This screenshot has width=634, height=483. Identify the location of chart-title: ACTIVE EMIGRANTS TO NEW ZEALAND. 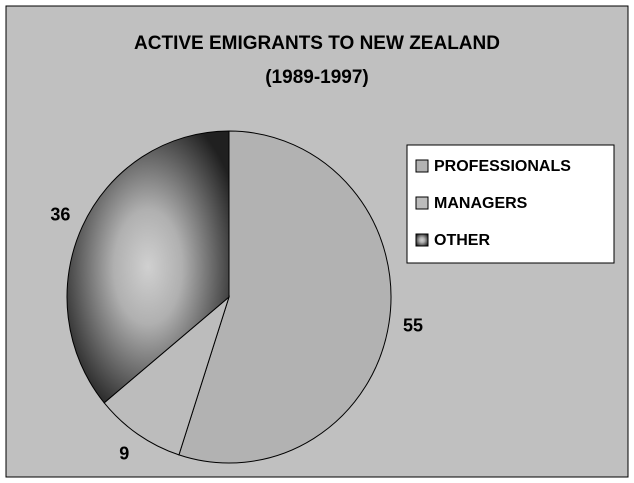
(317, 43).